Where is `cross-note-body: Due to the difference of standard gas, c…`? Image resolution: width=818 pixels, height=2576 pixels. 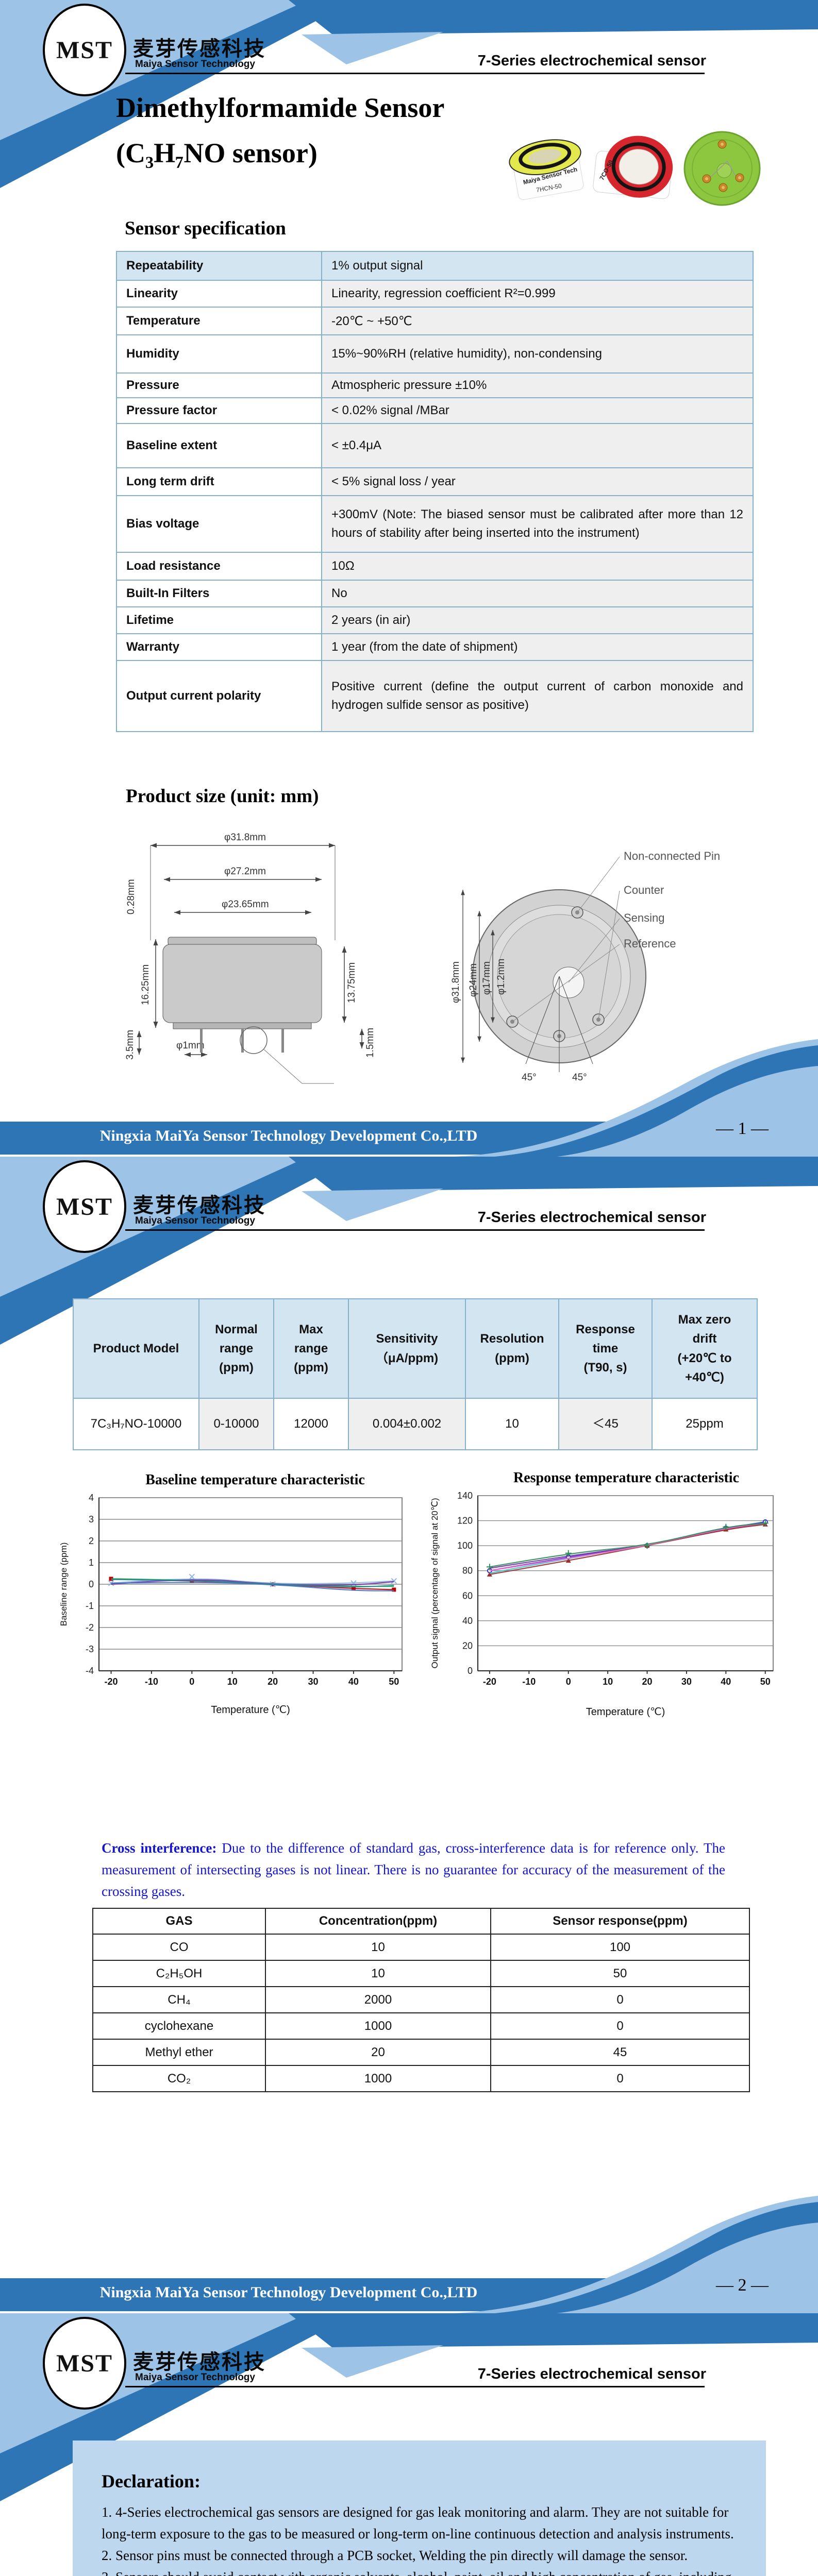 cross-note-body: Due to the difference of standard gas, c… is located at coordinates (413, 1869).